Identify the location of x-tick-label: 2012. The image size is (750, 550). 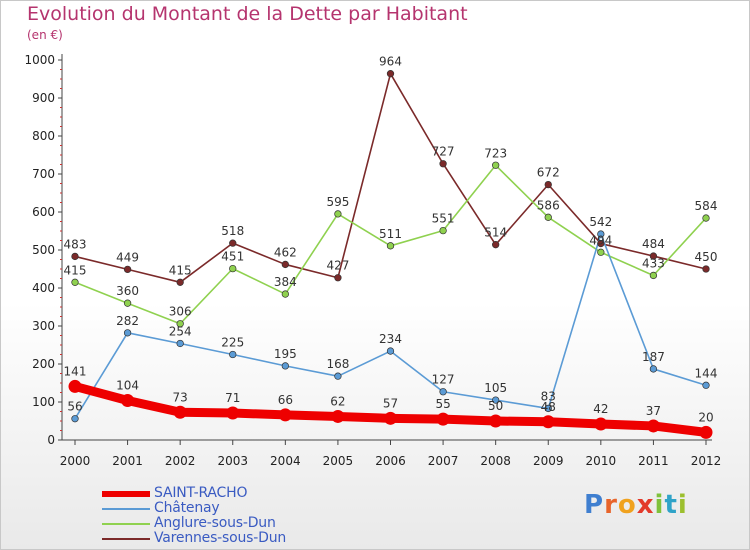
(706, 461).